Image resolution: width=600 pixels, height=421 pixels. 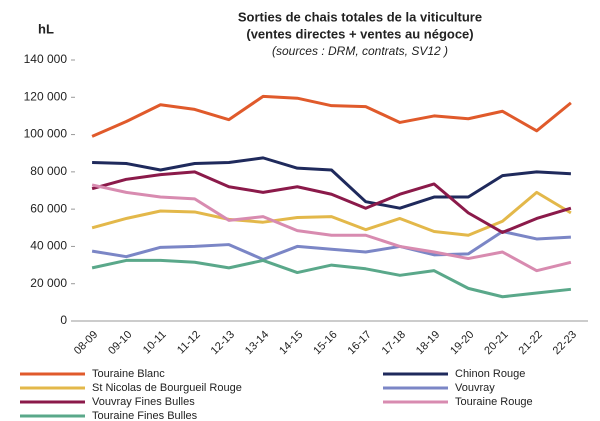 I want to click on y-tick-label: 140 000, so click(x=46, y=59).